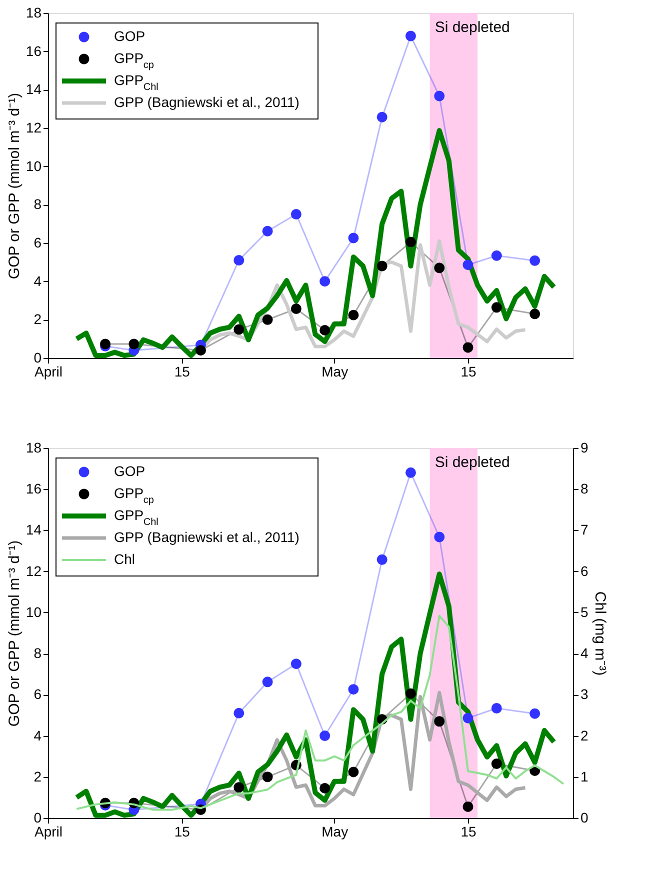 The image size is (651, 892). I want to click on y2-tick-label: 0, so click(584, 818).